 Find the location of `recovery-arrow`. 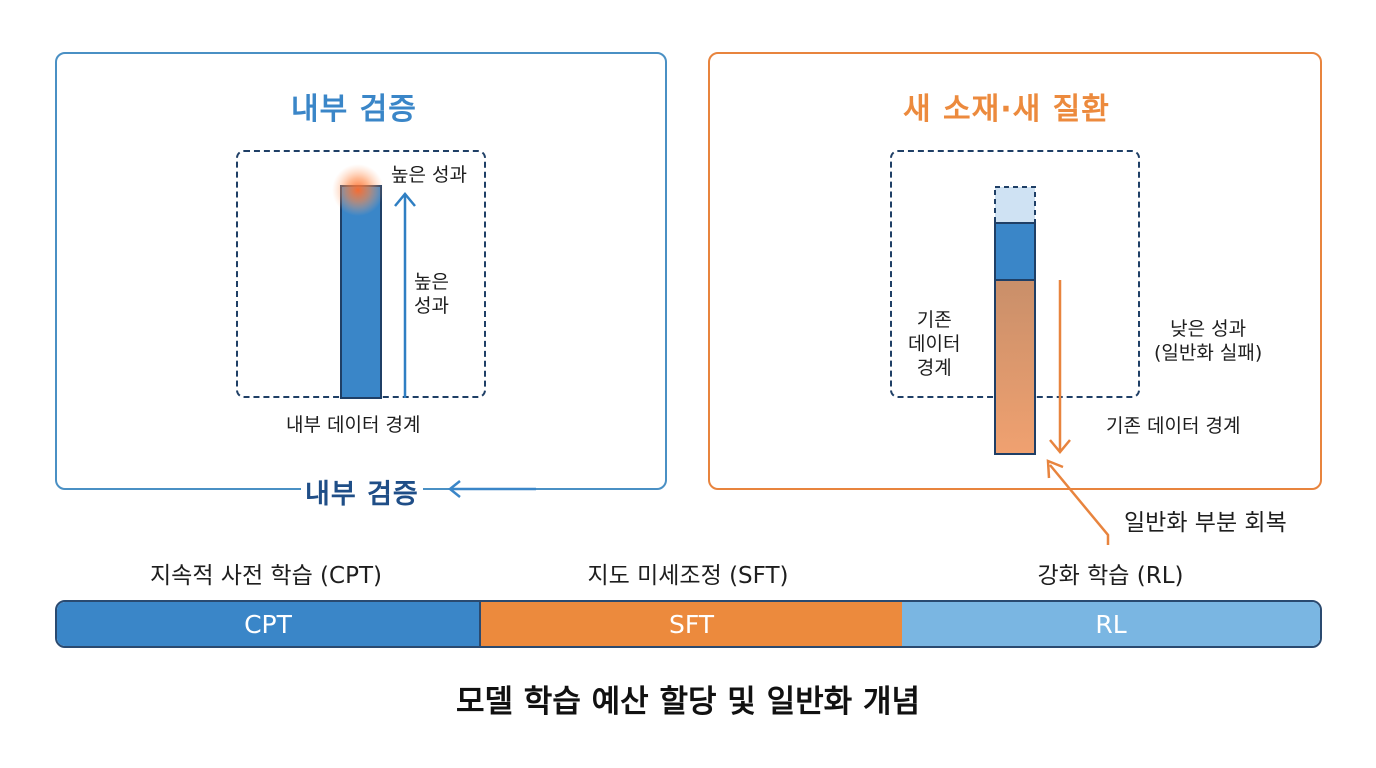

recovery-arrow is located at coordinates (1079, 504).